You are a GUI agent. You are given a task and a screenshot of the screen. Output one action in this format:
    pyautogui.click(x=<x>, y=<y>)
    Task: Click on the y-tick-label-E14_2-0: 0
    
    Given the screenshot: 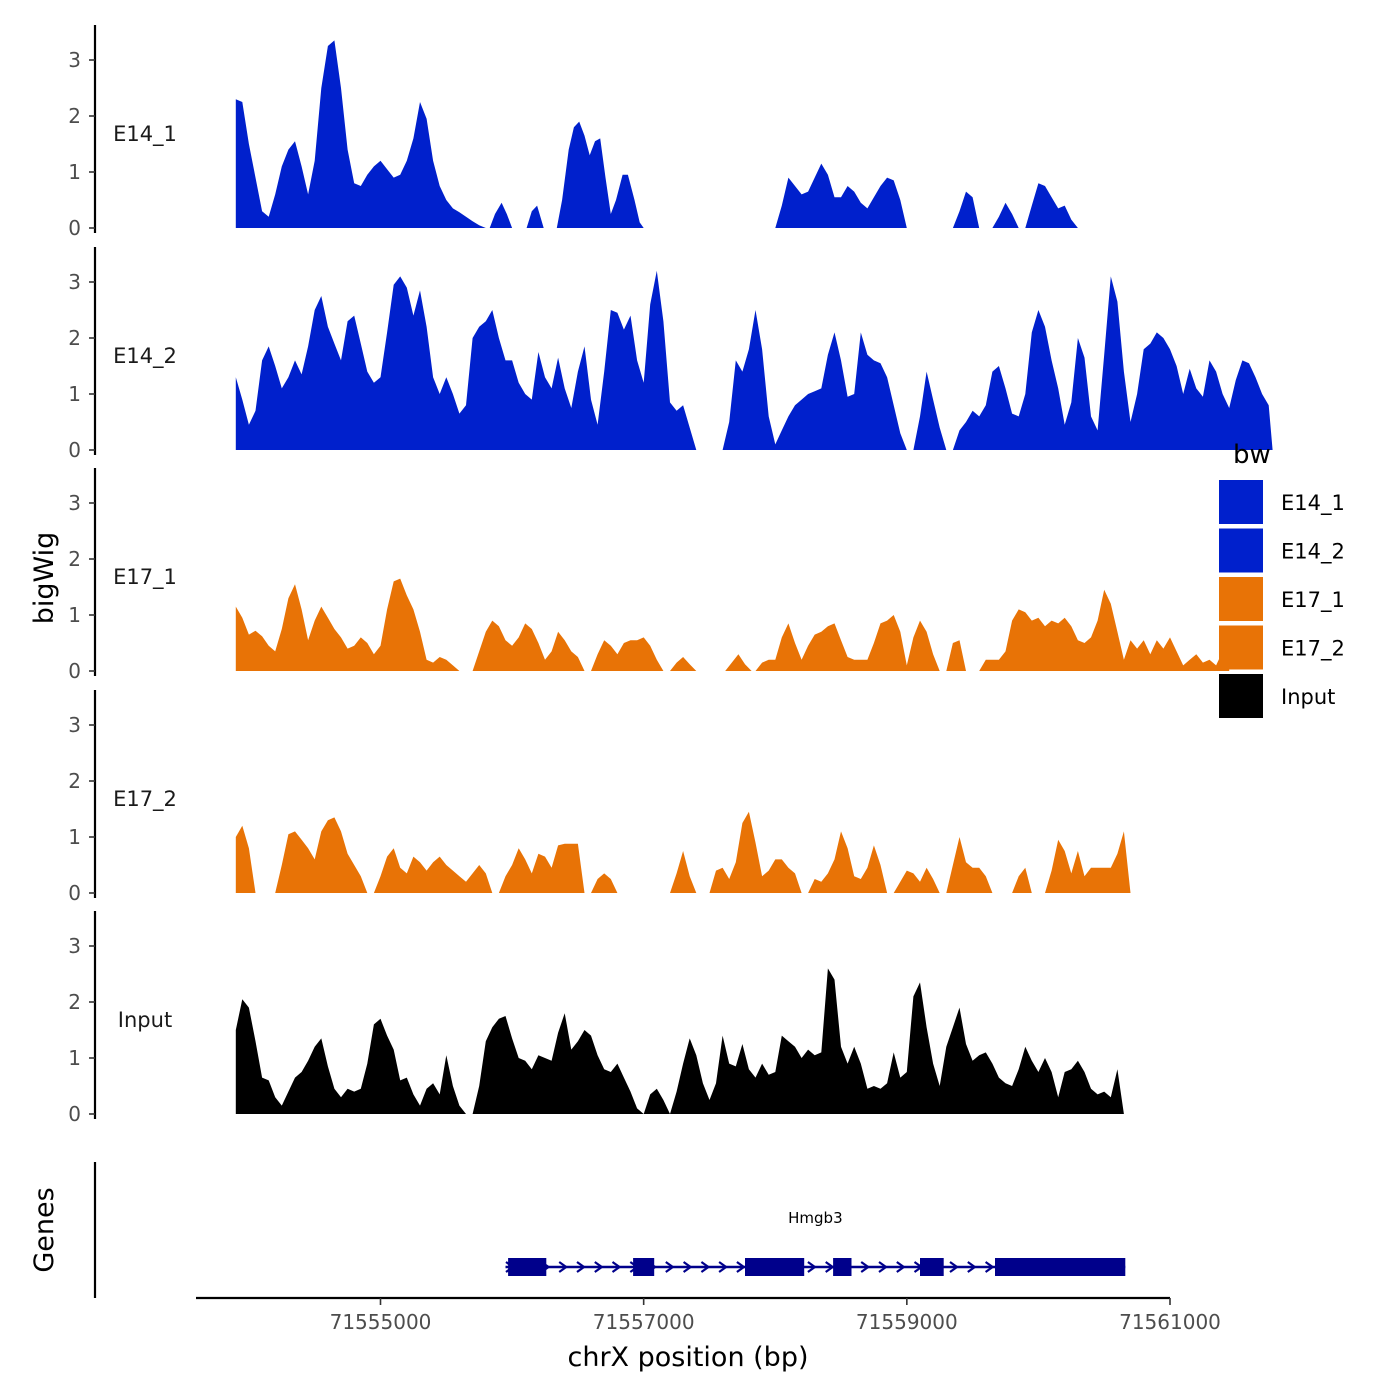 What is the action you would take?
    pyautogui.click(x=74, y=450)
    